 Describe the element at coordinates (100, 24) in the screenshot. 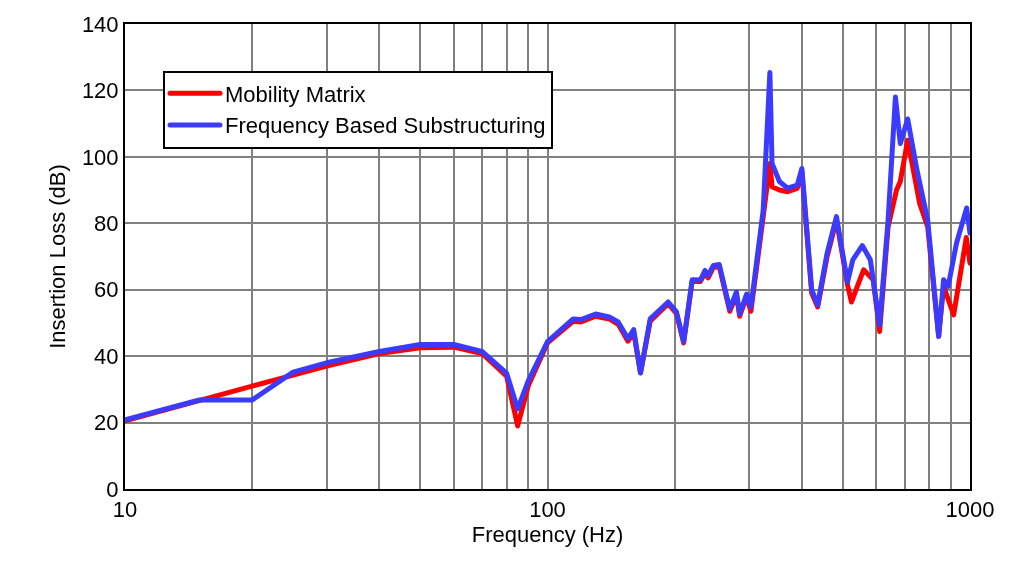

I see `y-tick-label: 140` at that location.